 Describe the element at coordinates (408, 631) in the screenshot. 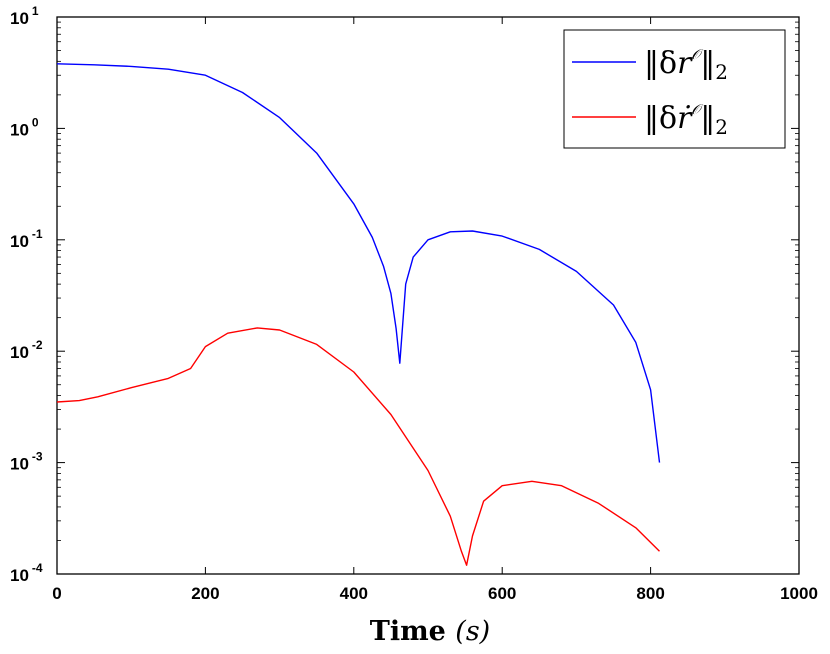

I see `x-axis-label-main: Time` at that location.